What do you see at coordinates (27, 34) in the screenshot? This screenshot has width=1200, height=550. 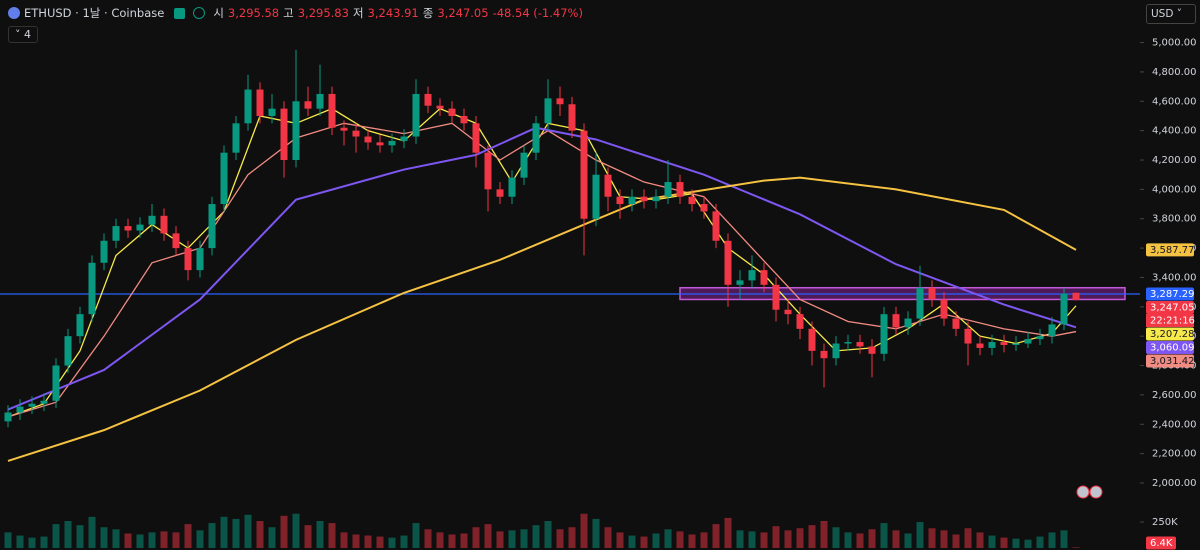 I see `indicator-count: 4` at bounding box center [27, 34].